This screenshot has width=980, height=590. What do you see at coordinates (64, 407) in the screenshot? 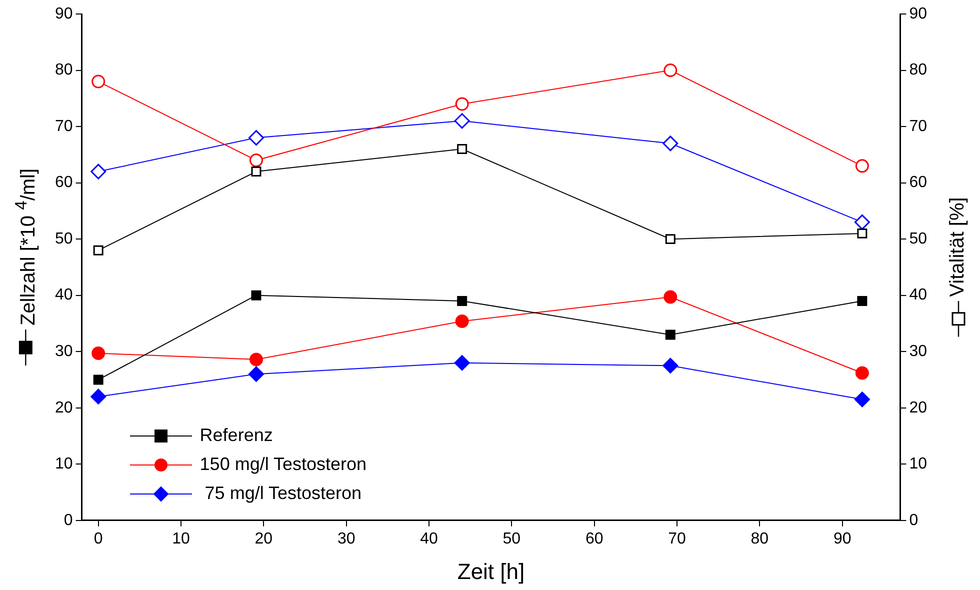
I see `y-tick-label: 20` at bounding box center [64, 407].